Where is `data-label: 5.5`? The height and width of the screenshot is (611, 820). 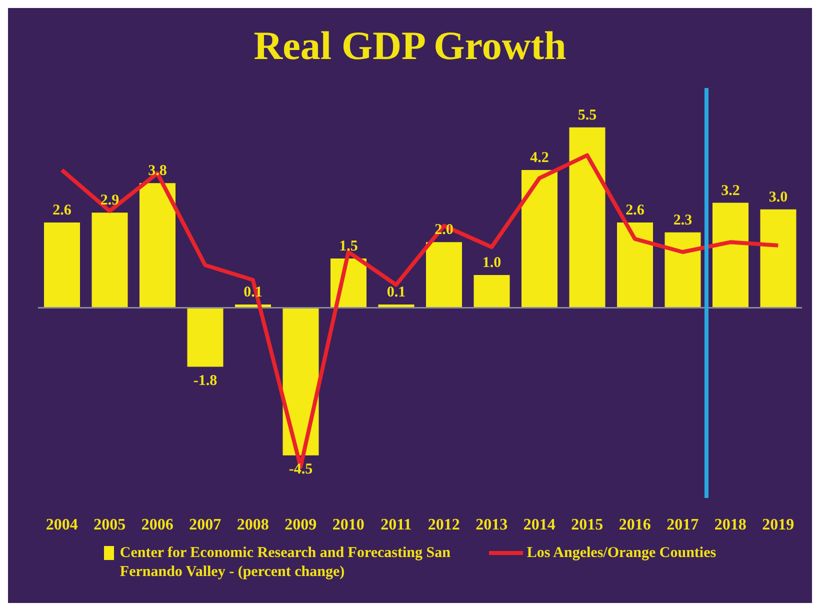 data-label: 5.5 is located at coordinates (587, 115).